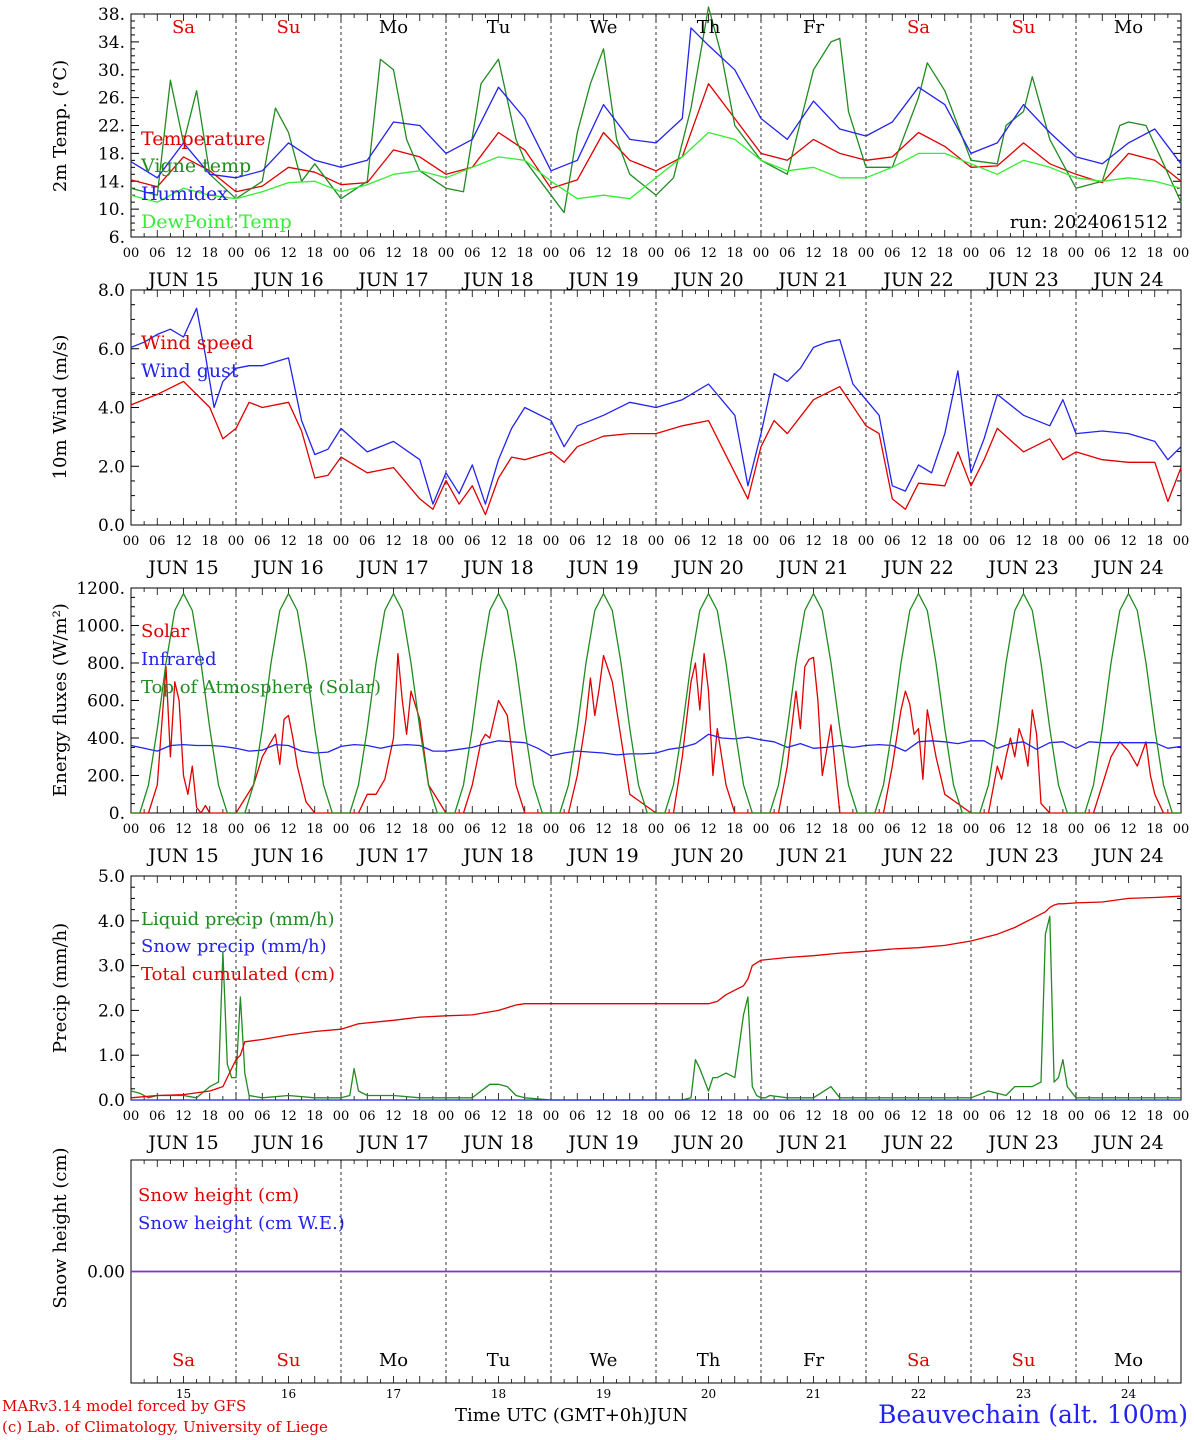 Image resolution: width=1194 pixels, height=1440 pixels. I want to click on series-wind-gust, so click(656, 406).